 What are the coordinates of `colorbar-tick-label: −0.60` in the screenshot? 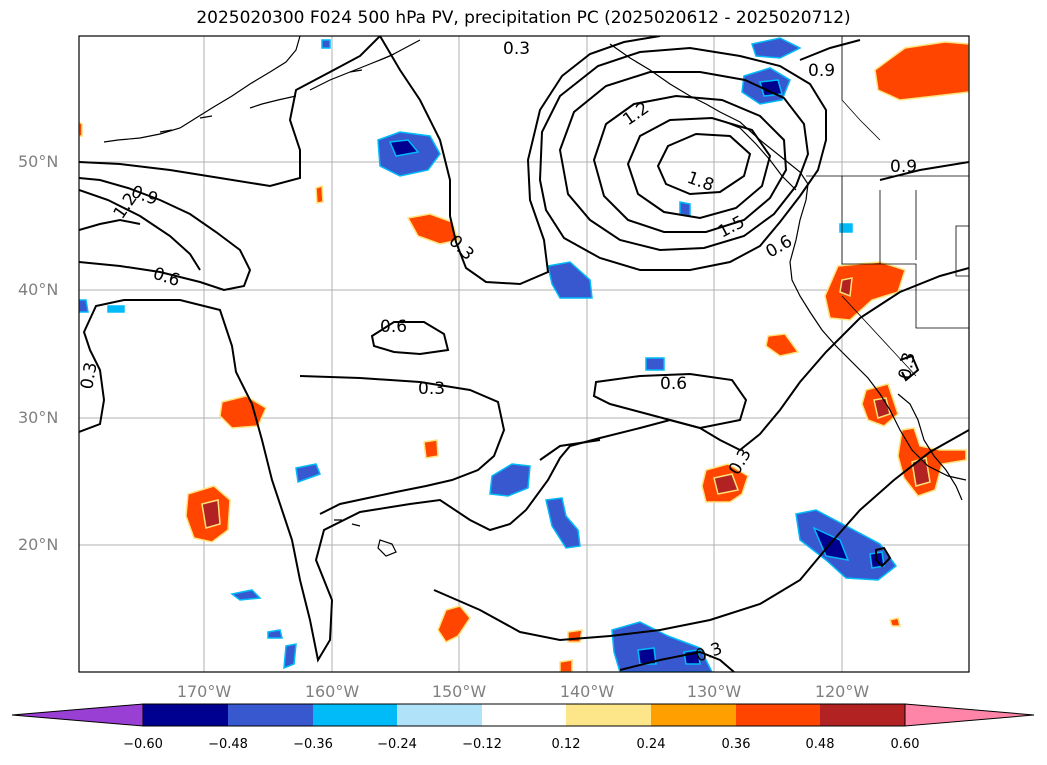 It's located at (143, 744).